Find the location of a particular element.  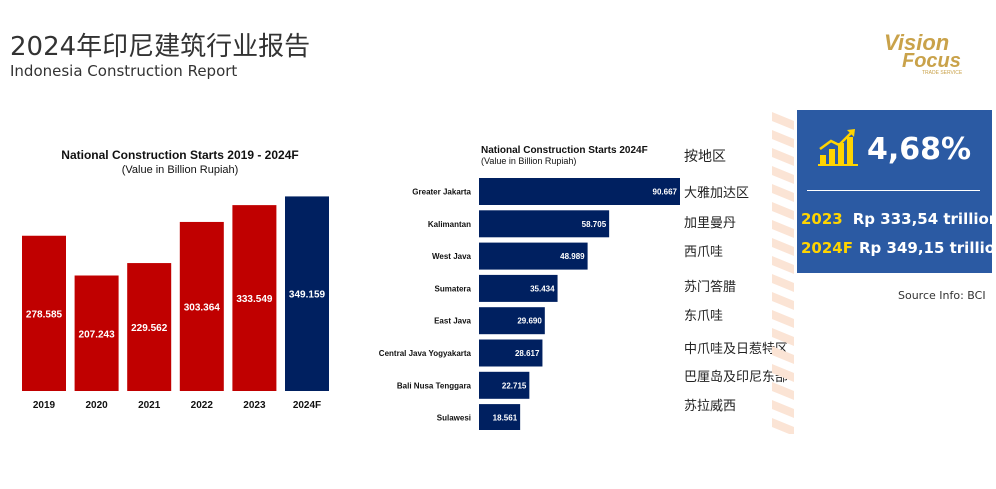

bar-2023 is located at coordinates (254, 298).